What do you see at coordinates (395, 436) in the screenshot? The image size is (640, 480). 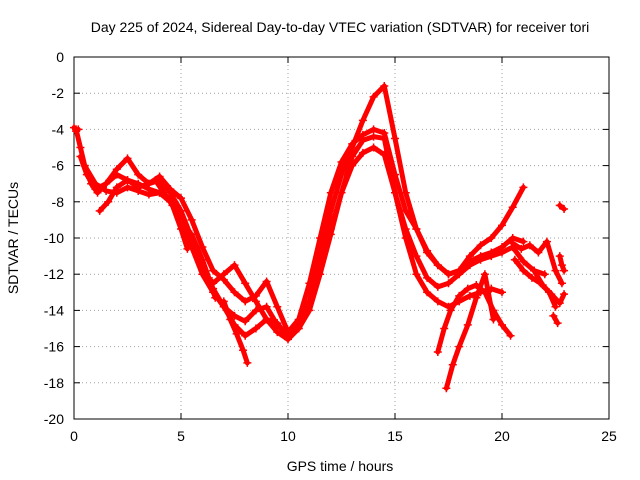 I see `x-tick-label: 15` at bounding box center [395, 436].